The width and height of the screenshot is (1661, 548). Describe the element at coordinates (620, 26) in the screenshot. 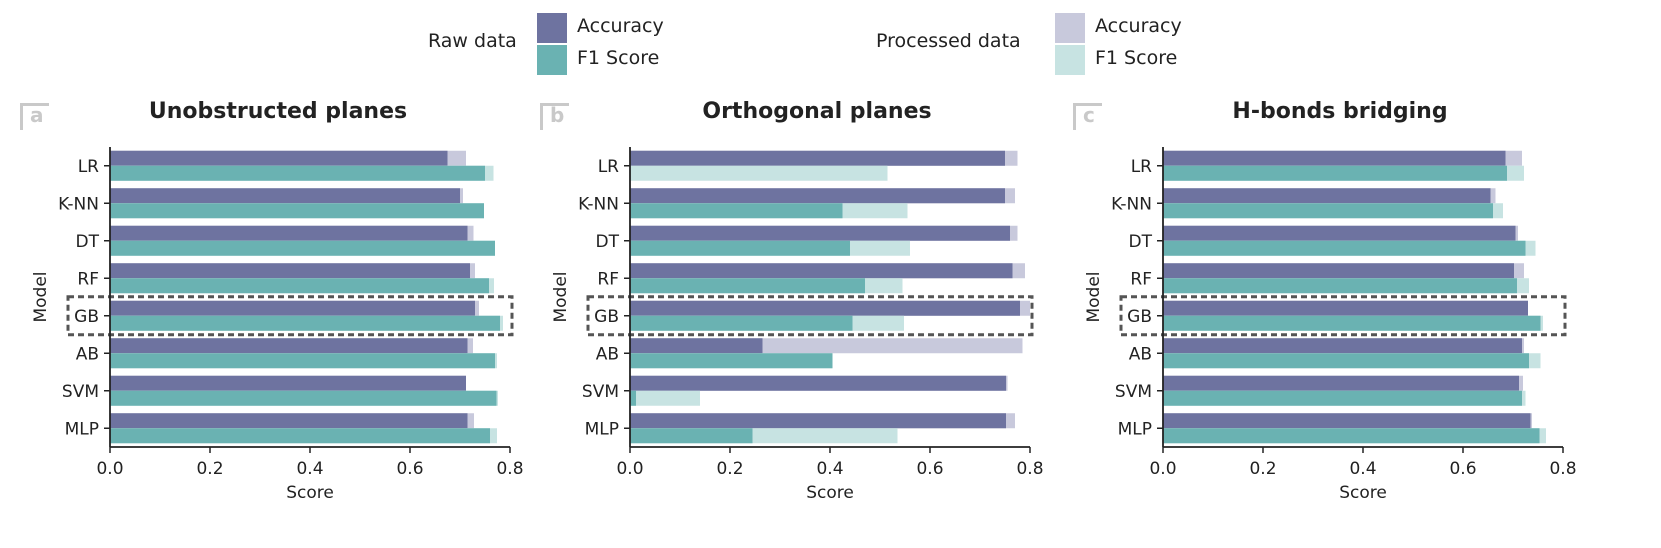

I see `legend-raw-accuracy-label: Accuracy` at that location.